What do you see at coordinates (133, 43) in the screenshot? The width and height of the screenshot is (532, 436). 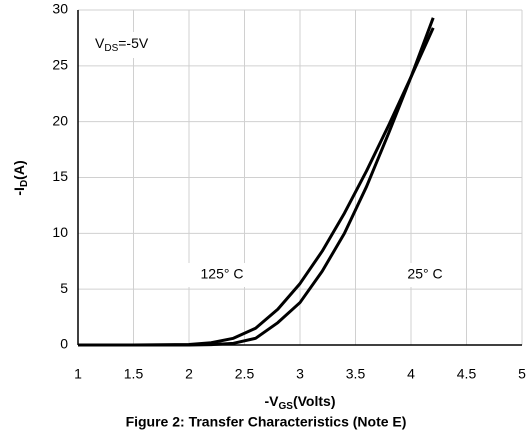 I see `annotation-part: =-5V` at bounding box center [133, 43].